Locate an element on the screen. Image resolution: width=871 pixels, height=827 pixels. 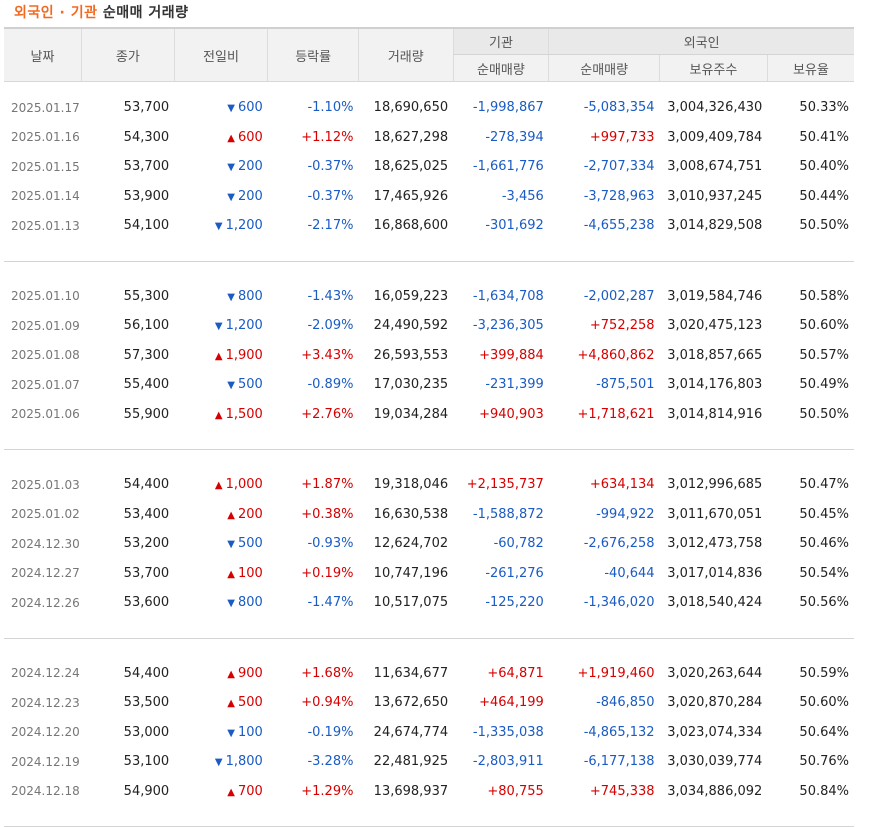
rate-cell: +2.76% is located at coordinates (313, 415).